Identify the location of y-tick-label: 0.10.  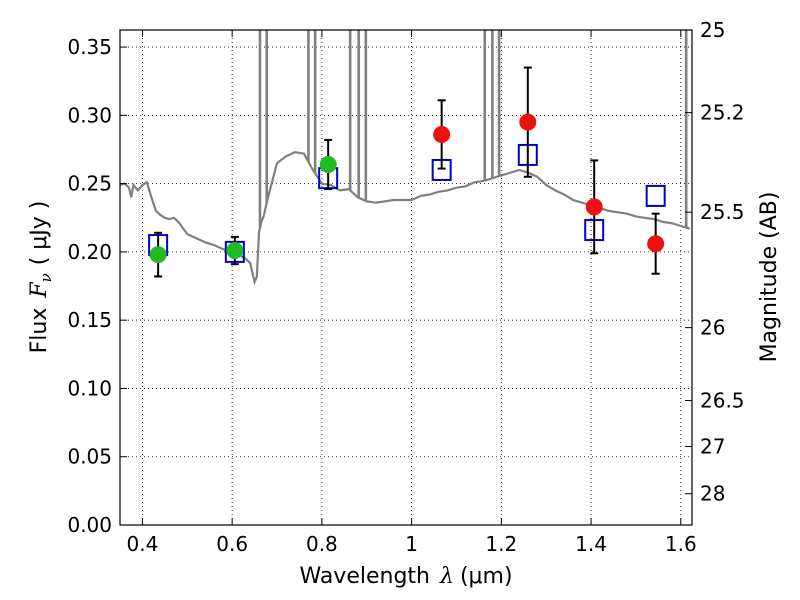
(89, 388).